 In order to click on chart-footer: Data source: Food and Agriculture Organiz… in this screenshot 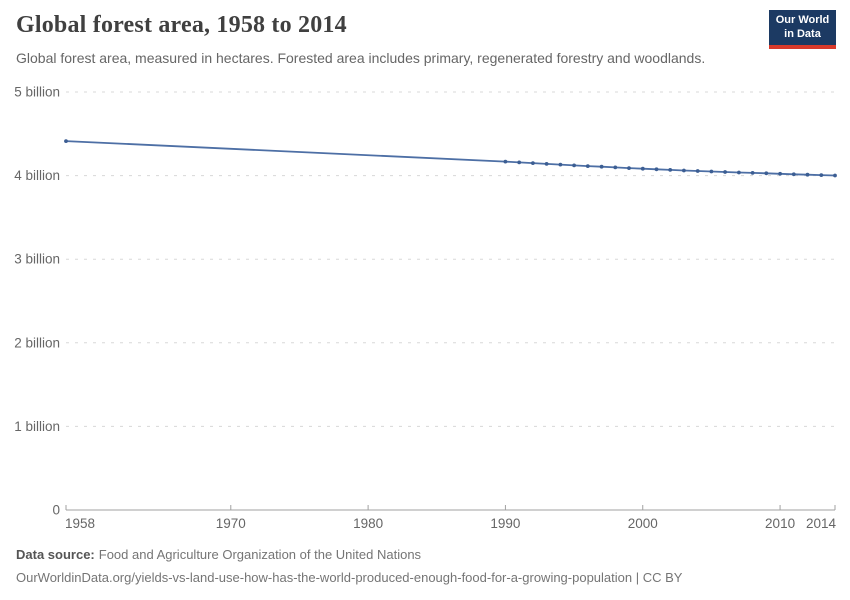, I will do `click(349, 566)`.